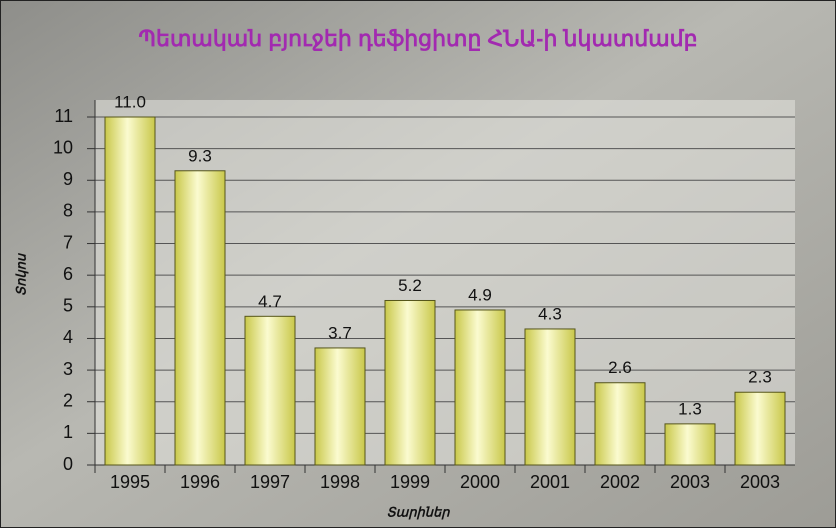  I want to click on y-tick-label: 3, so click(68, 369).